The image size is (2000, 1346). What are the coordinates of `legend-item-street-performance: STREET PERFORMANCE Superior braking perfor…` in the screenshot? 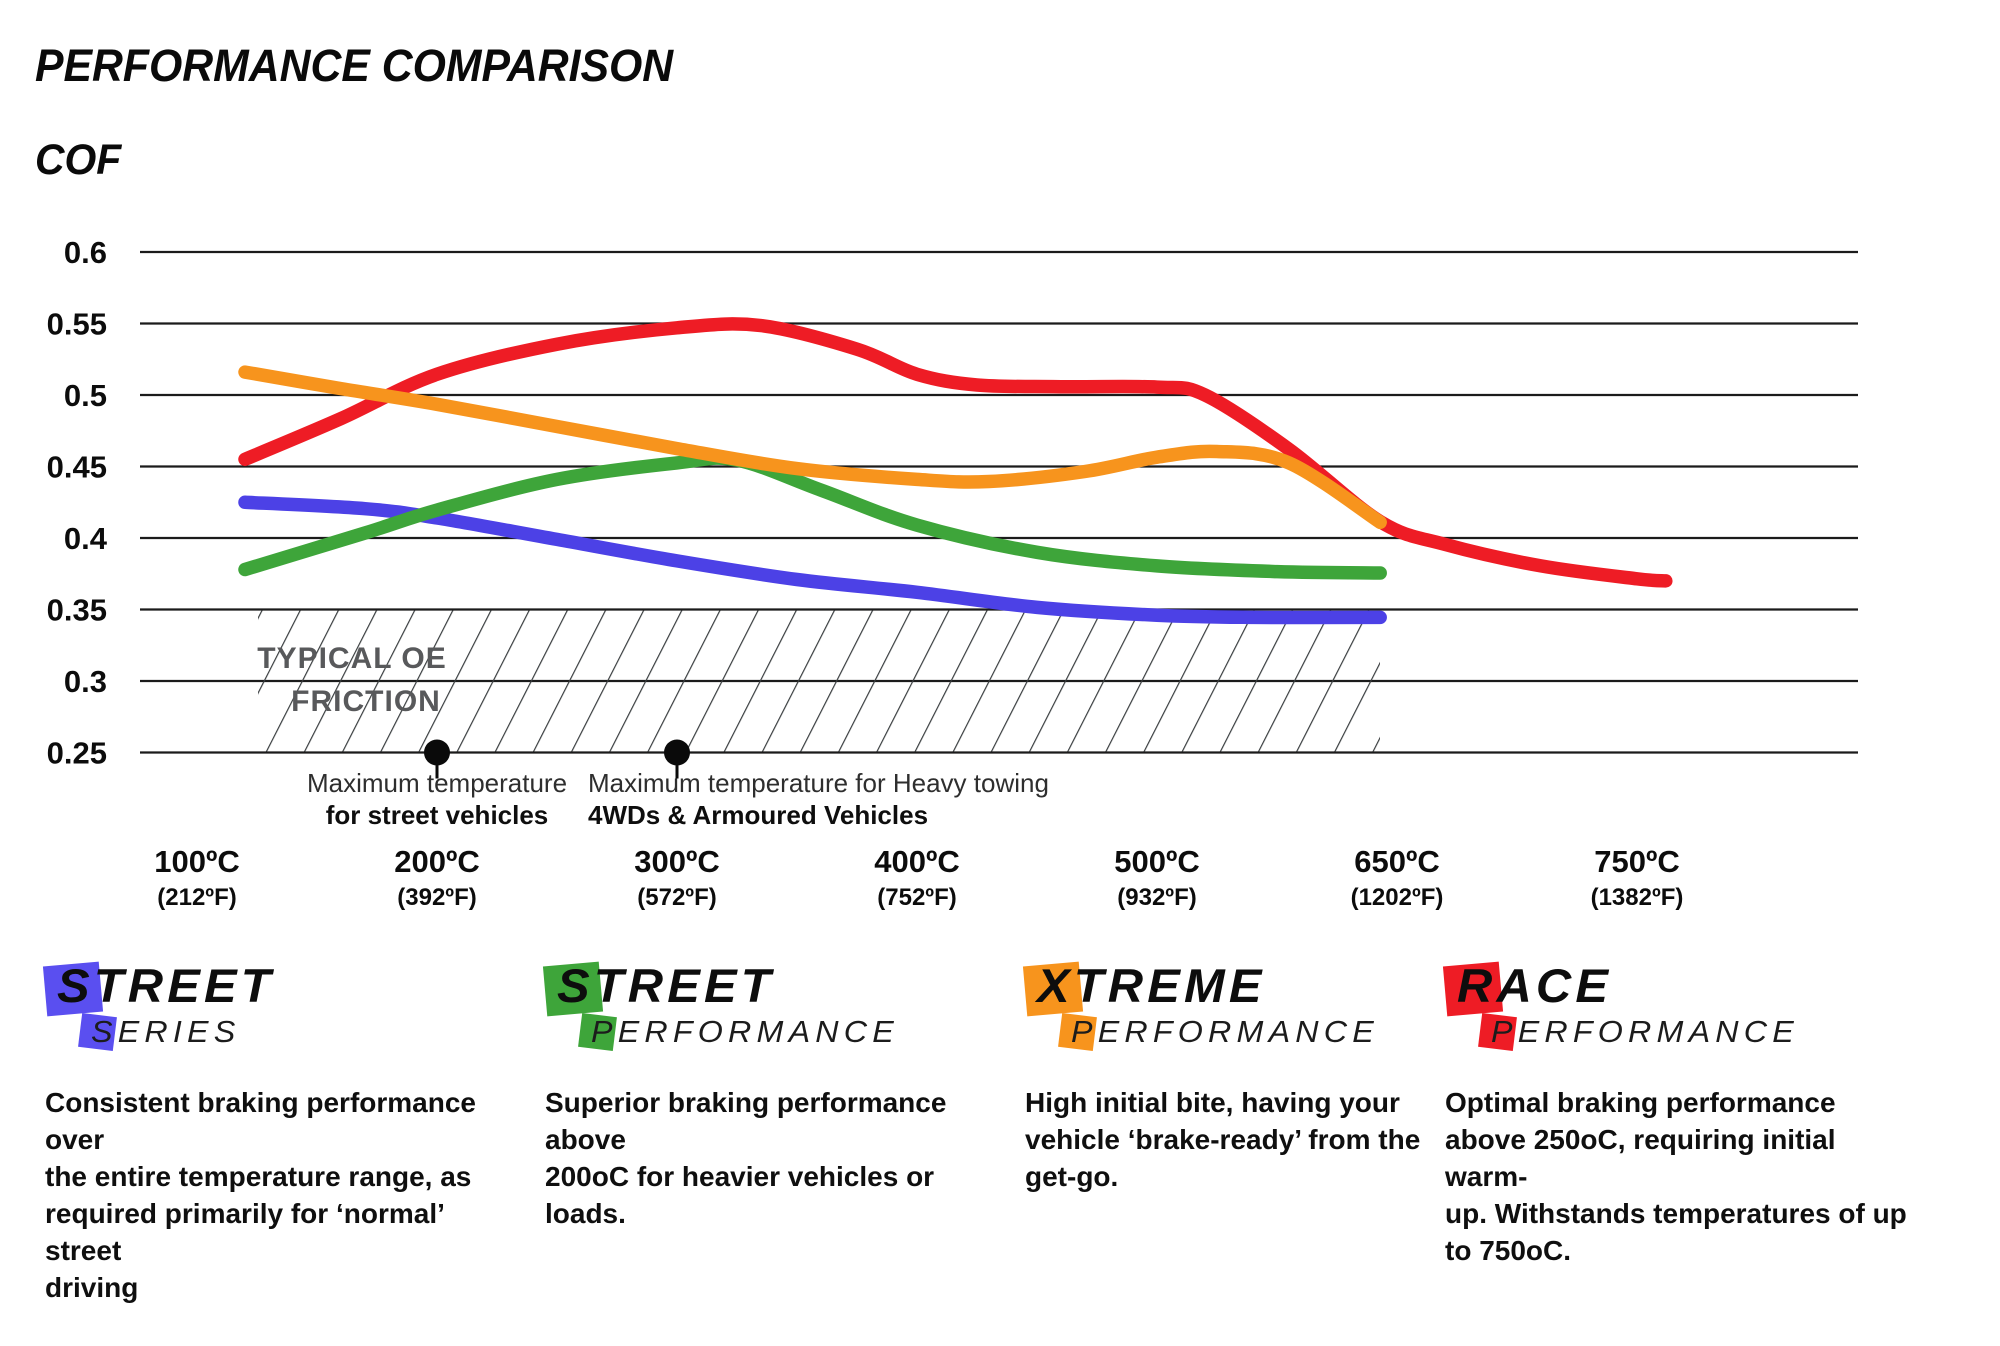 It's located at (778, 1095).